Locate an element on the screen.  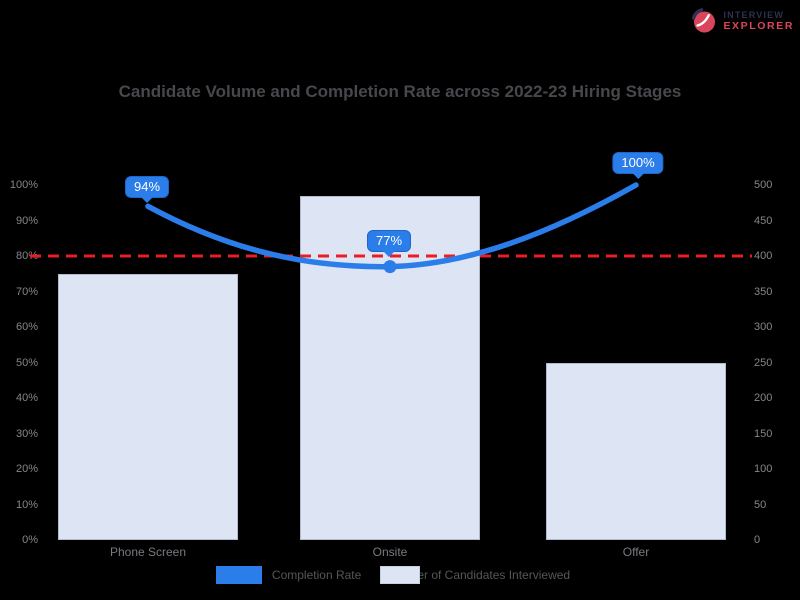
left-axis-tick-label: 30% is located at coordinates (26, 433).